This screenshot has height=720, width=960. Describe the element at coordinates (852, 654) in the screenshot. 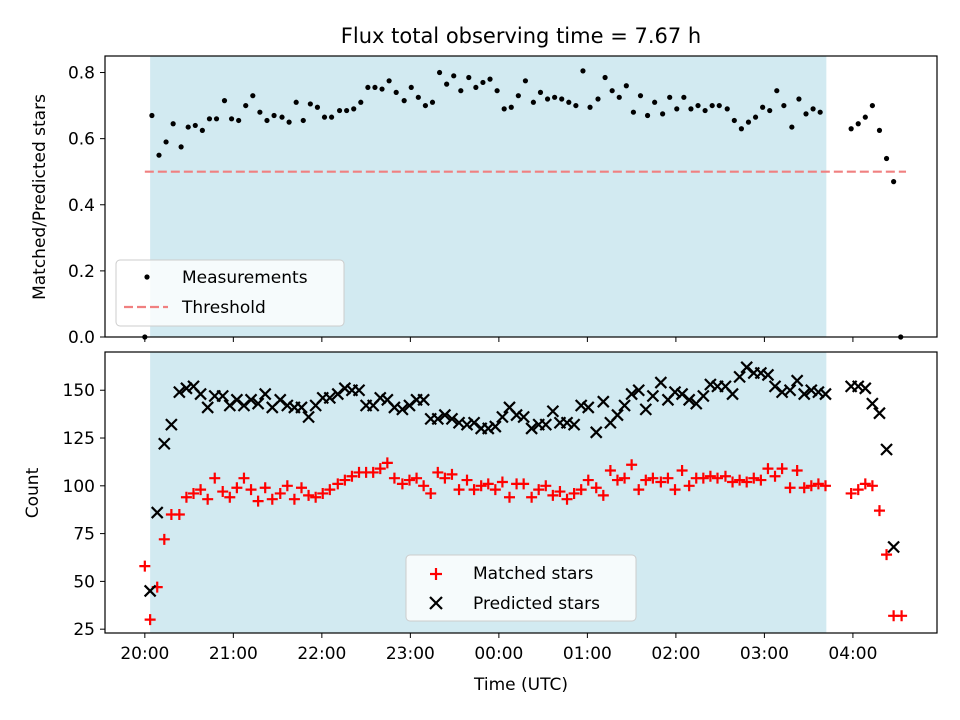

I see `bottom-xtick-label: 04:00` at that location.